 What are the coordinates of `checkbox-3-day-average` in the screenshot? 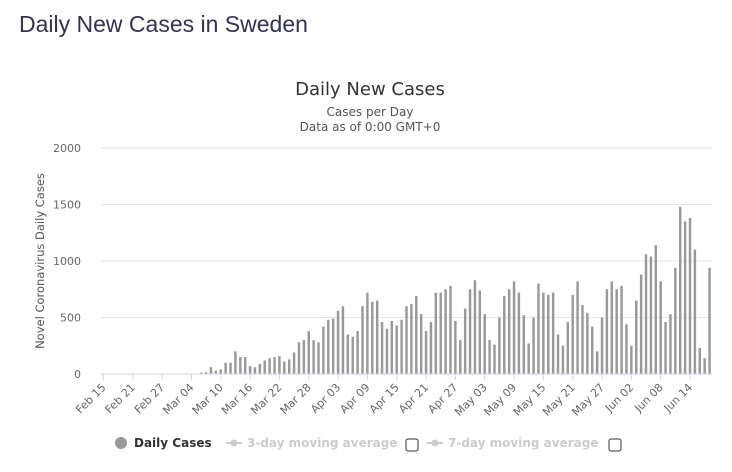 It's located at (412, 445).